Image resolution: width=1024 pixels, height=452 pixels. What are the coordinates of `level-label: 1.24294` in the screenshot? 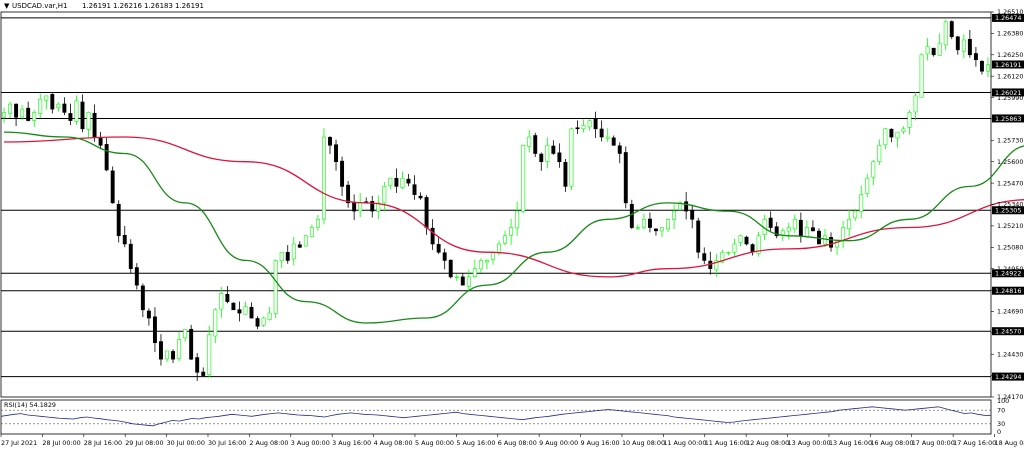 It's located at (1008, 377).